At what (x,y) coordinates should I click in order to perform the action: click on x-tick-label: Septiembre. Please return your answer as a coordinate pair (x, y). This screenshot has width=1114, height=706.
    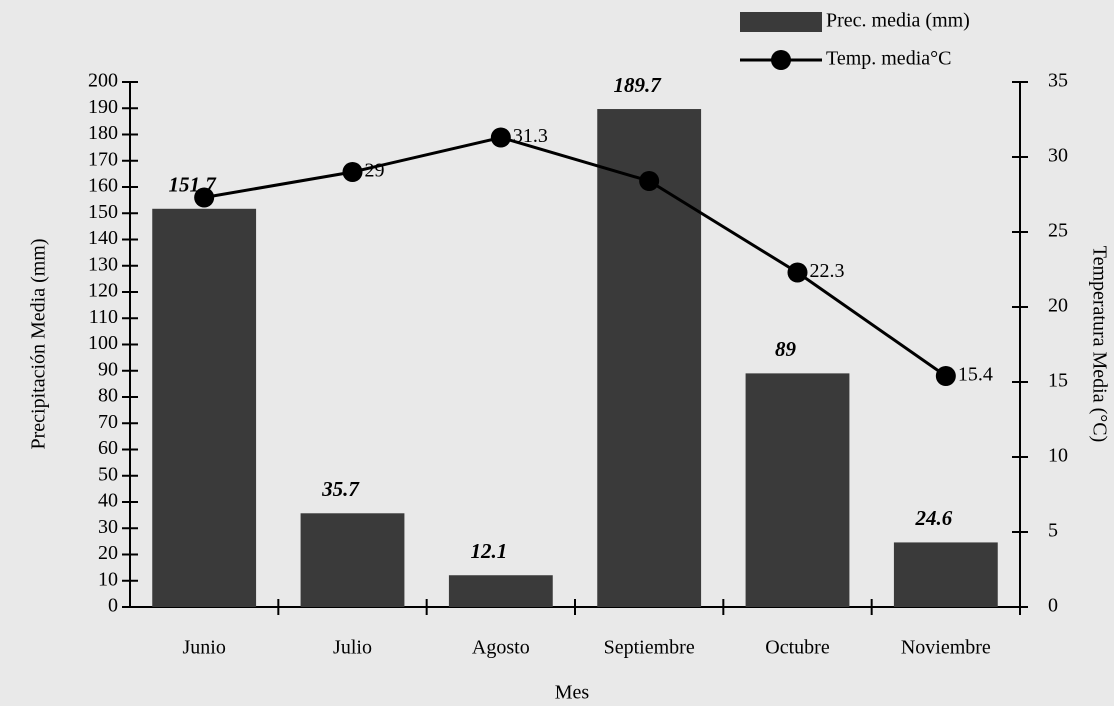
    Looking at the image, I should click on (649, 648).